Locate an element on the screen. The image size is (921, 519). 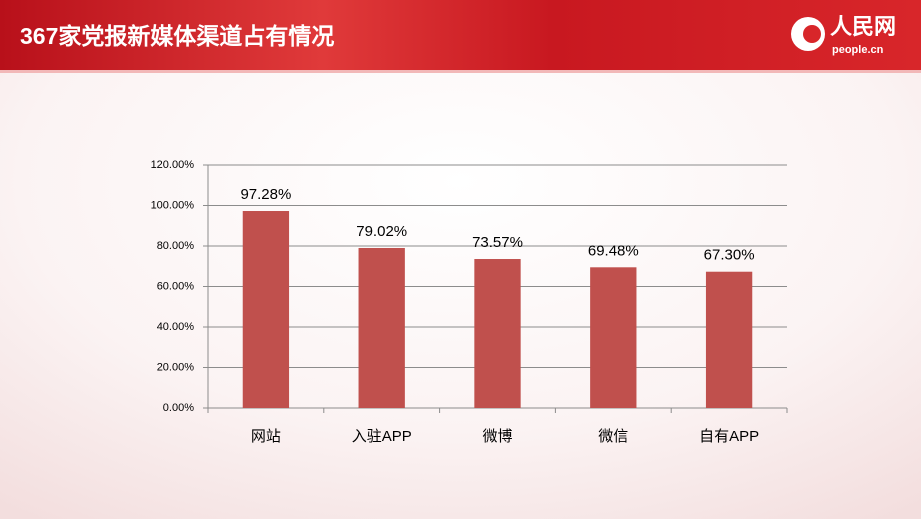
y-tick-label: 20.00% is located at coordinates (176, 367).